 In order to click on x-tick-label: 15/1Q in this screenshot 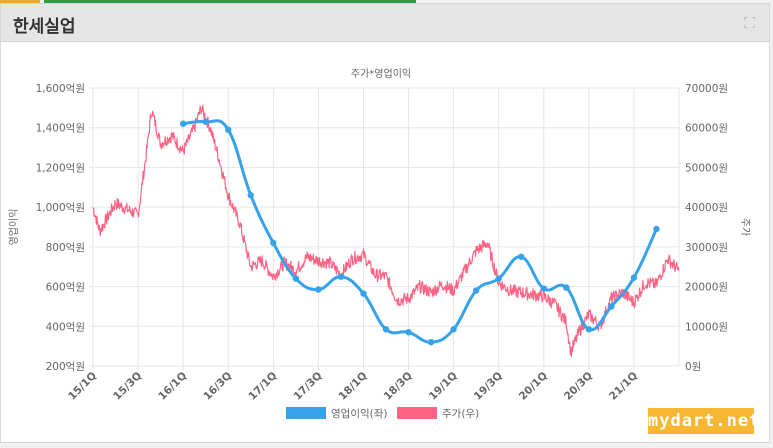, I will do `click(82, 386)`.